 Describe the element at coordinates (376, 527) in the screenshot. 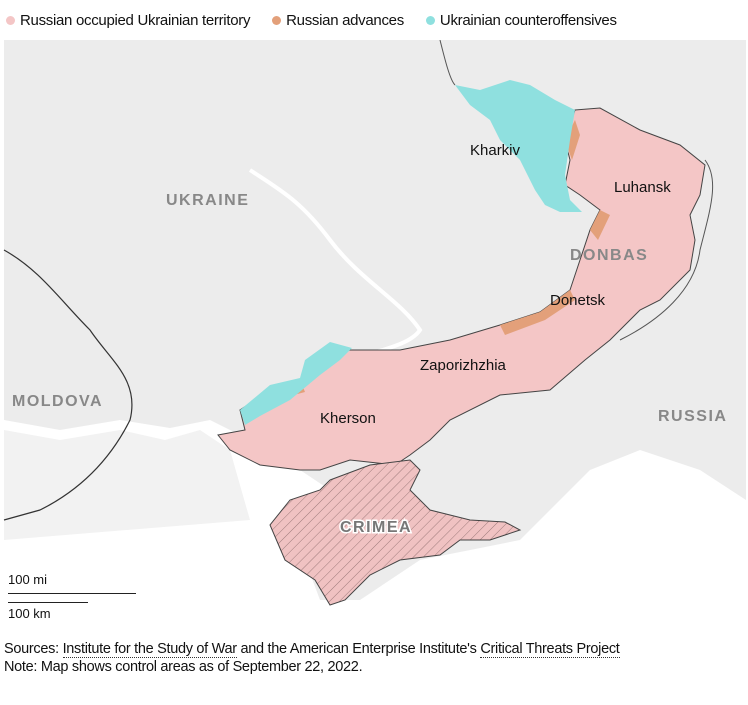

I see `label-crimea: CRIMEA` at that location.